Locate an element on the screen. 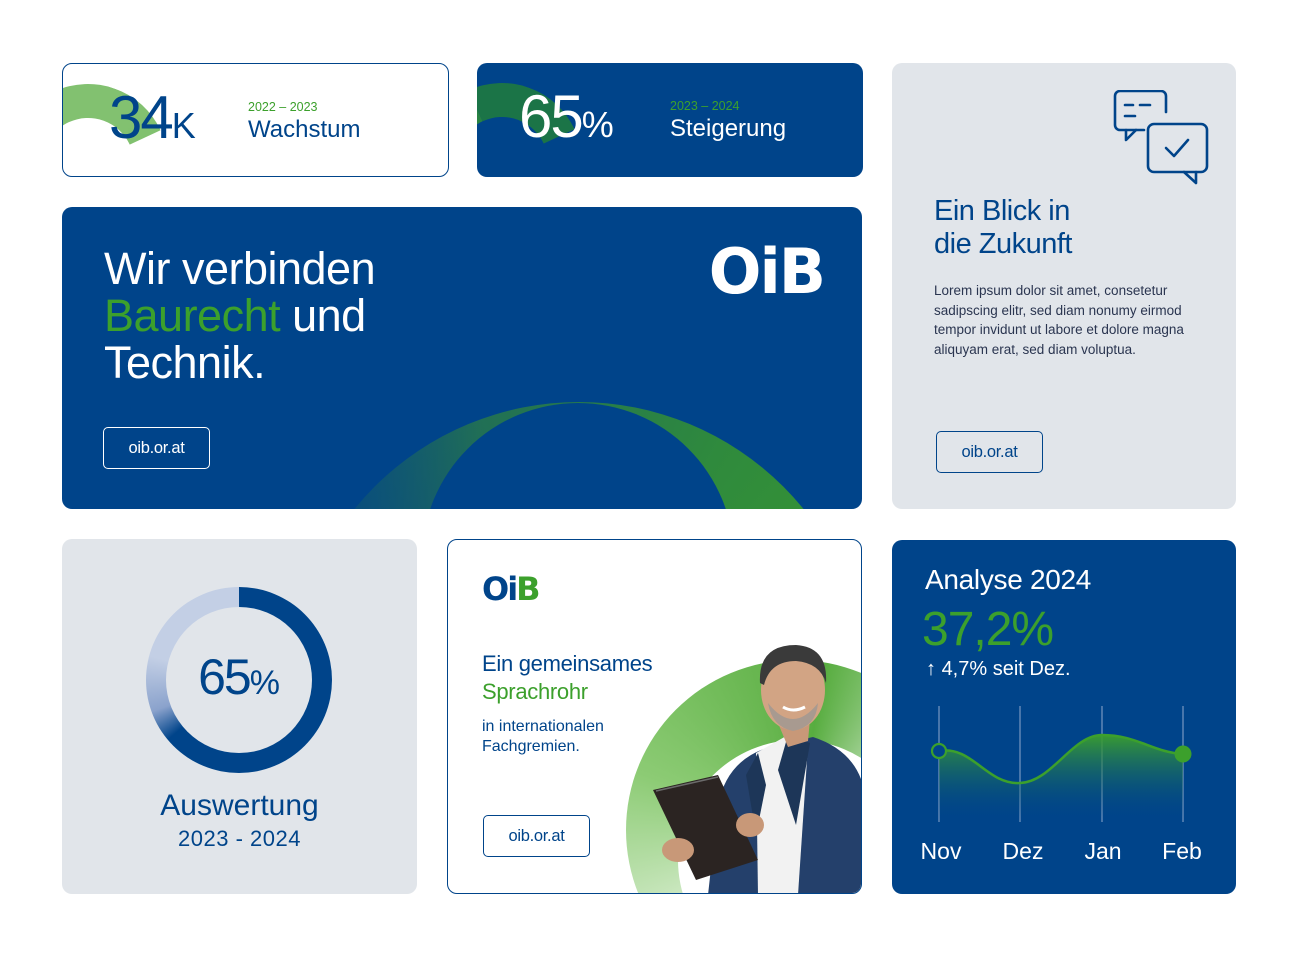 The width and height of the screenshot is (1300, 956). analysis-value: 37,2% is located at coordinates (988, 629).